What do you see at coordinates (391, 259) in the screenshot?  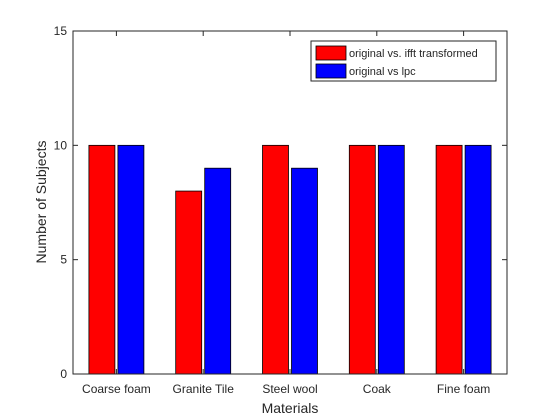 I see `bar-series-2-coak` at bounding box center [391, 259].